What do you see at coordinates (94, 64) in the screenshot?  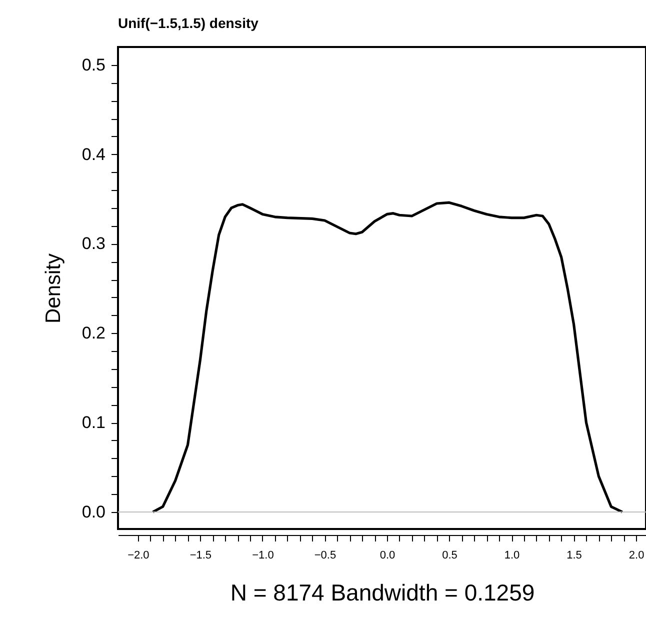 I see `y-tick-label: 0.5` at bounding box center [94, 64].